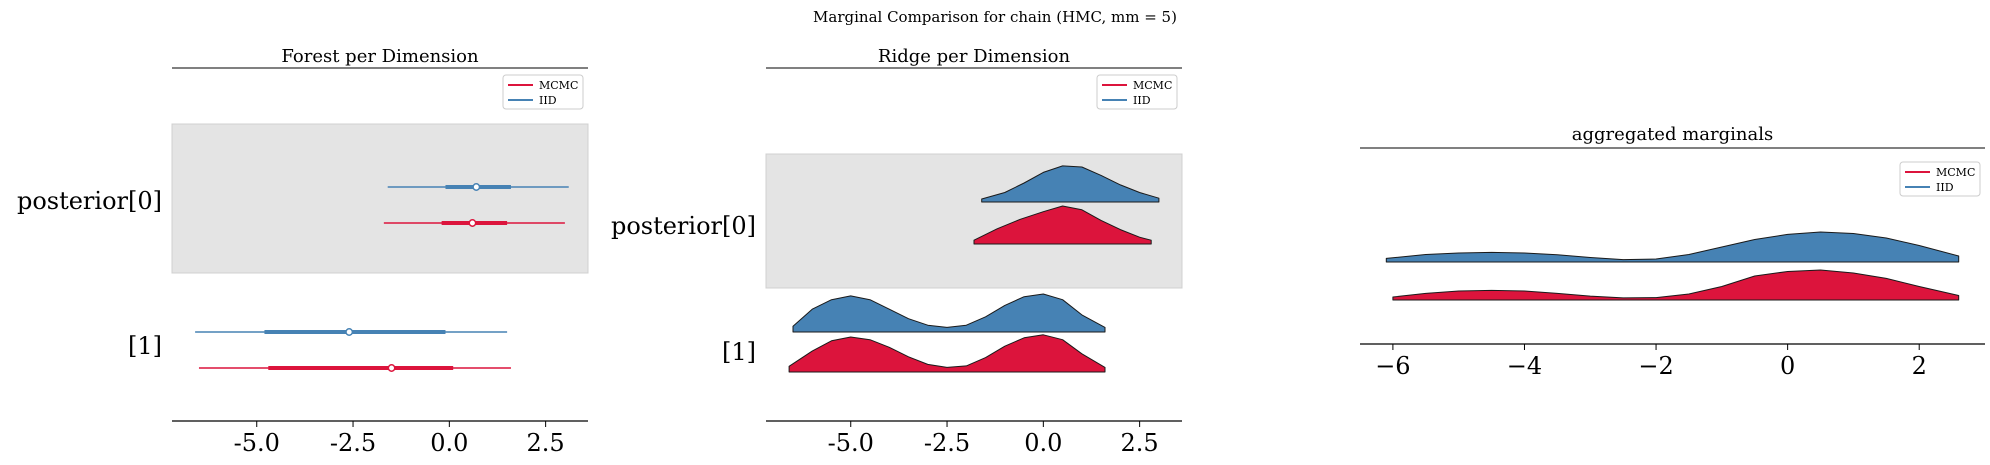 This screenshot has width=1990, height=465. Describe the element at coordinates (1392, 366) in the screenshot. I see `x-tick-label: −6` at that location.